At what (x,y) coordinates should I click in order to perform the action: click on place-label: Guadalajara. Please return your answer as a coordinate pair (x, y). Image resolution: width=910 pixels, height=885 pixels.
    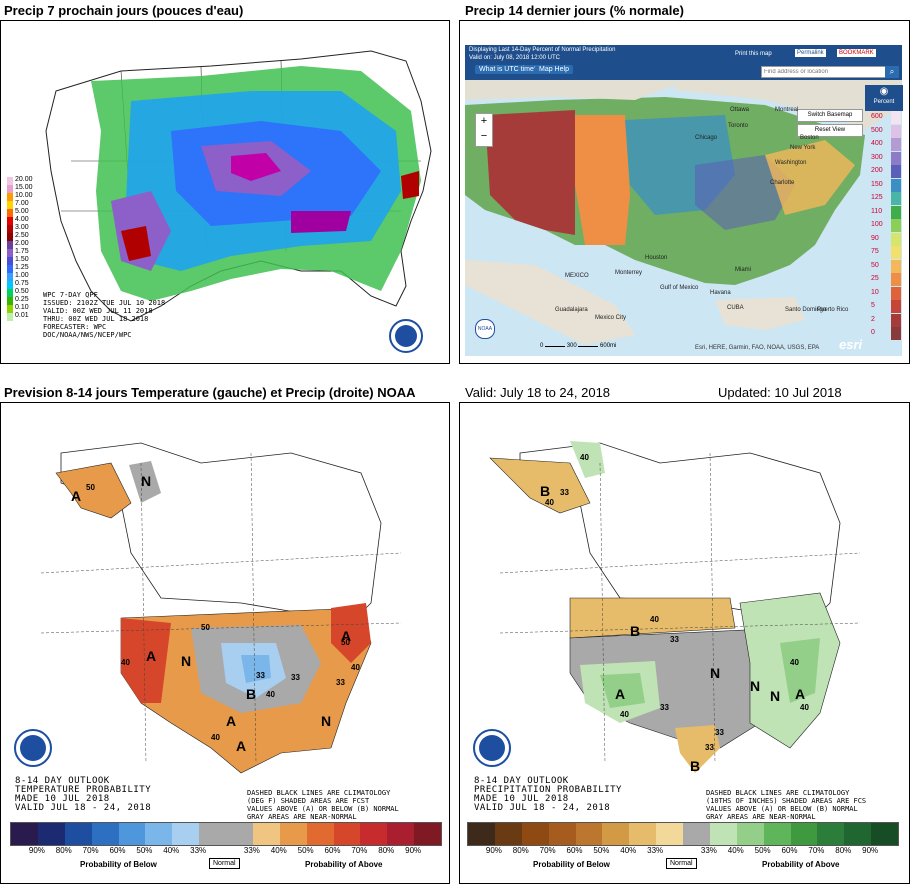
    Looking at the image, I should click on (571, 310).